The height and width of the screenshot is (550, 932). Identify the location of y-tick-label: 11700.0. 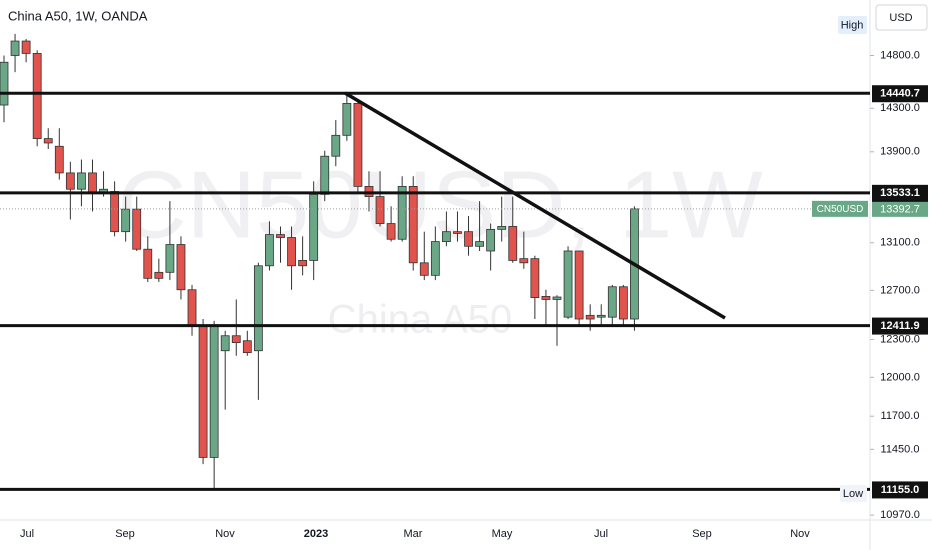
(900, 416).